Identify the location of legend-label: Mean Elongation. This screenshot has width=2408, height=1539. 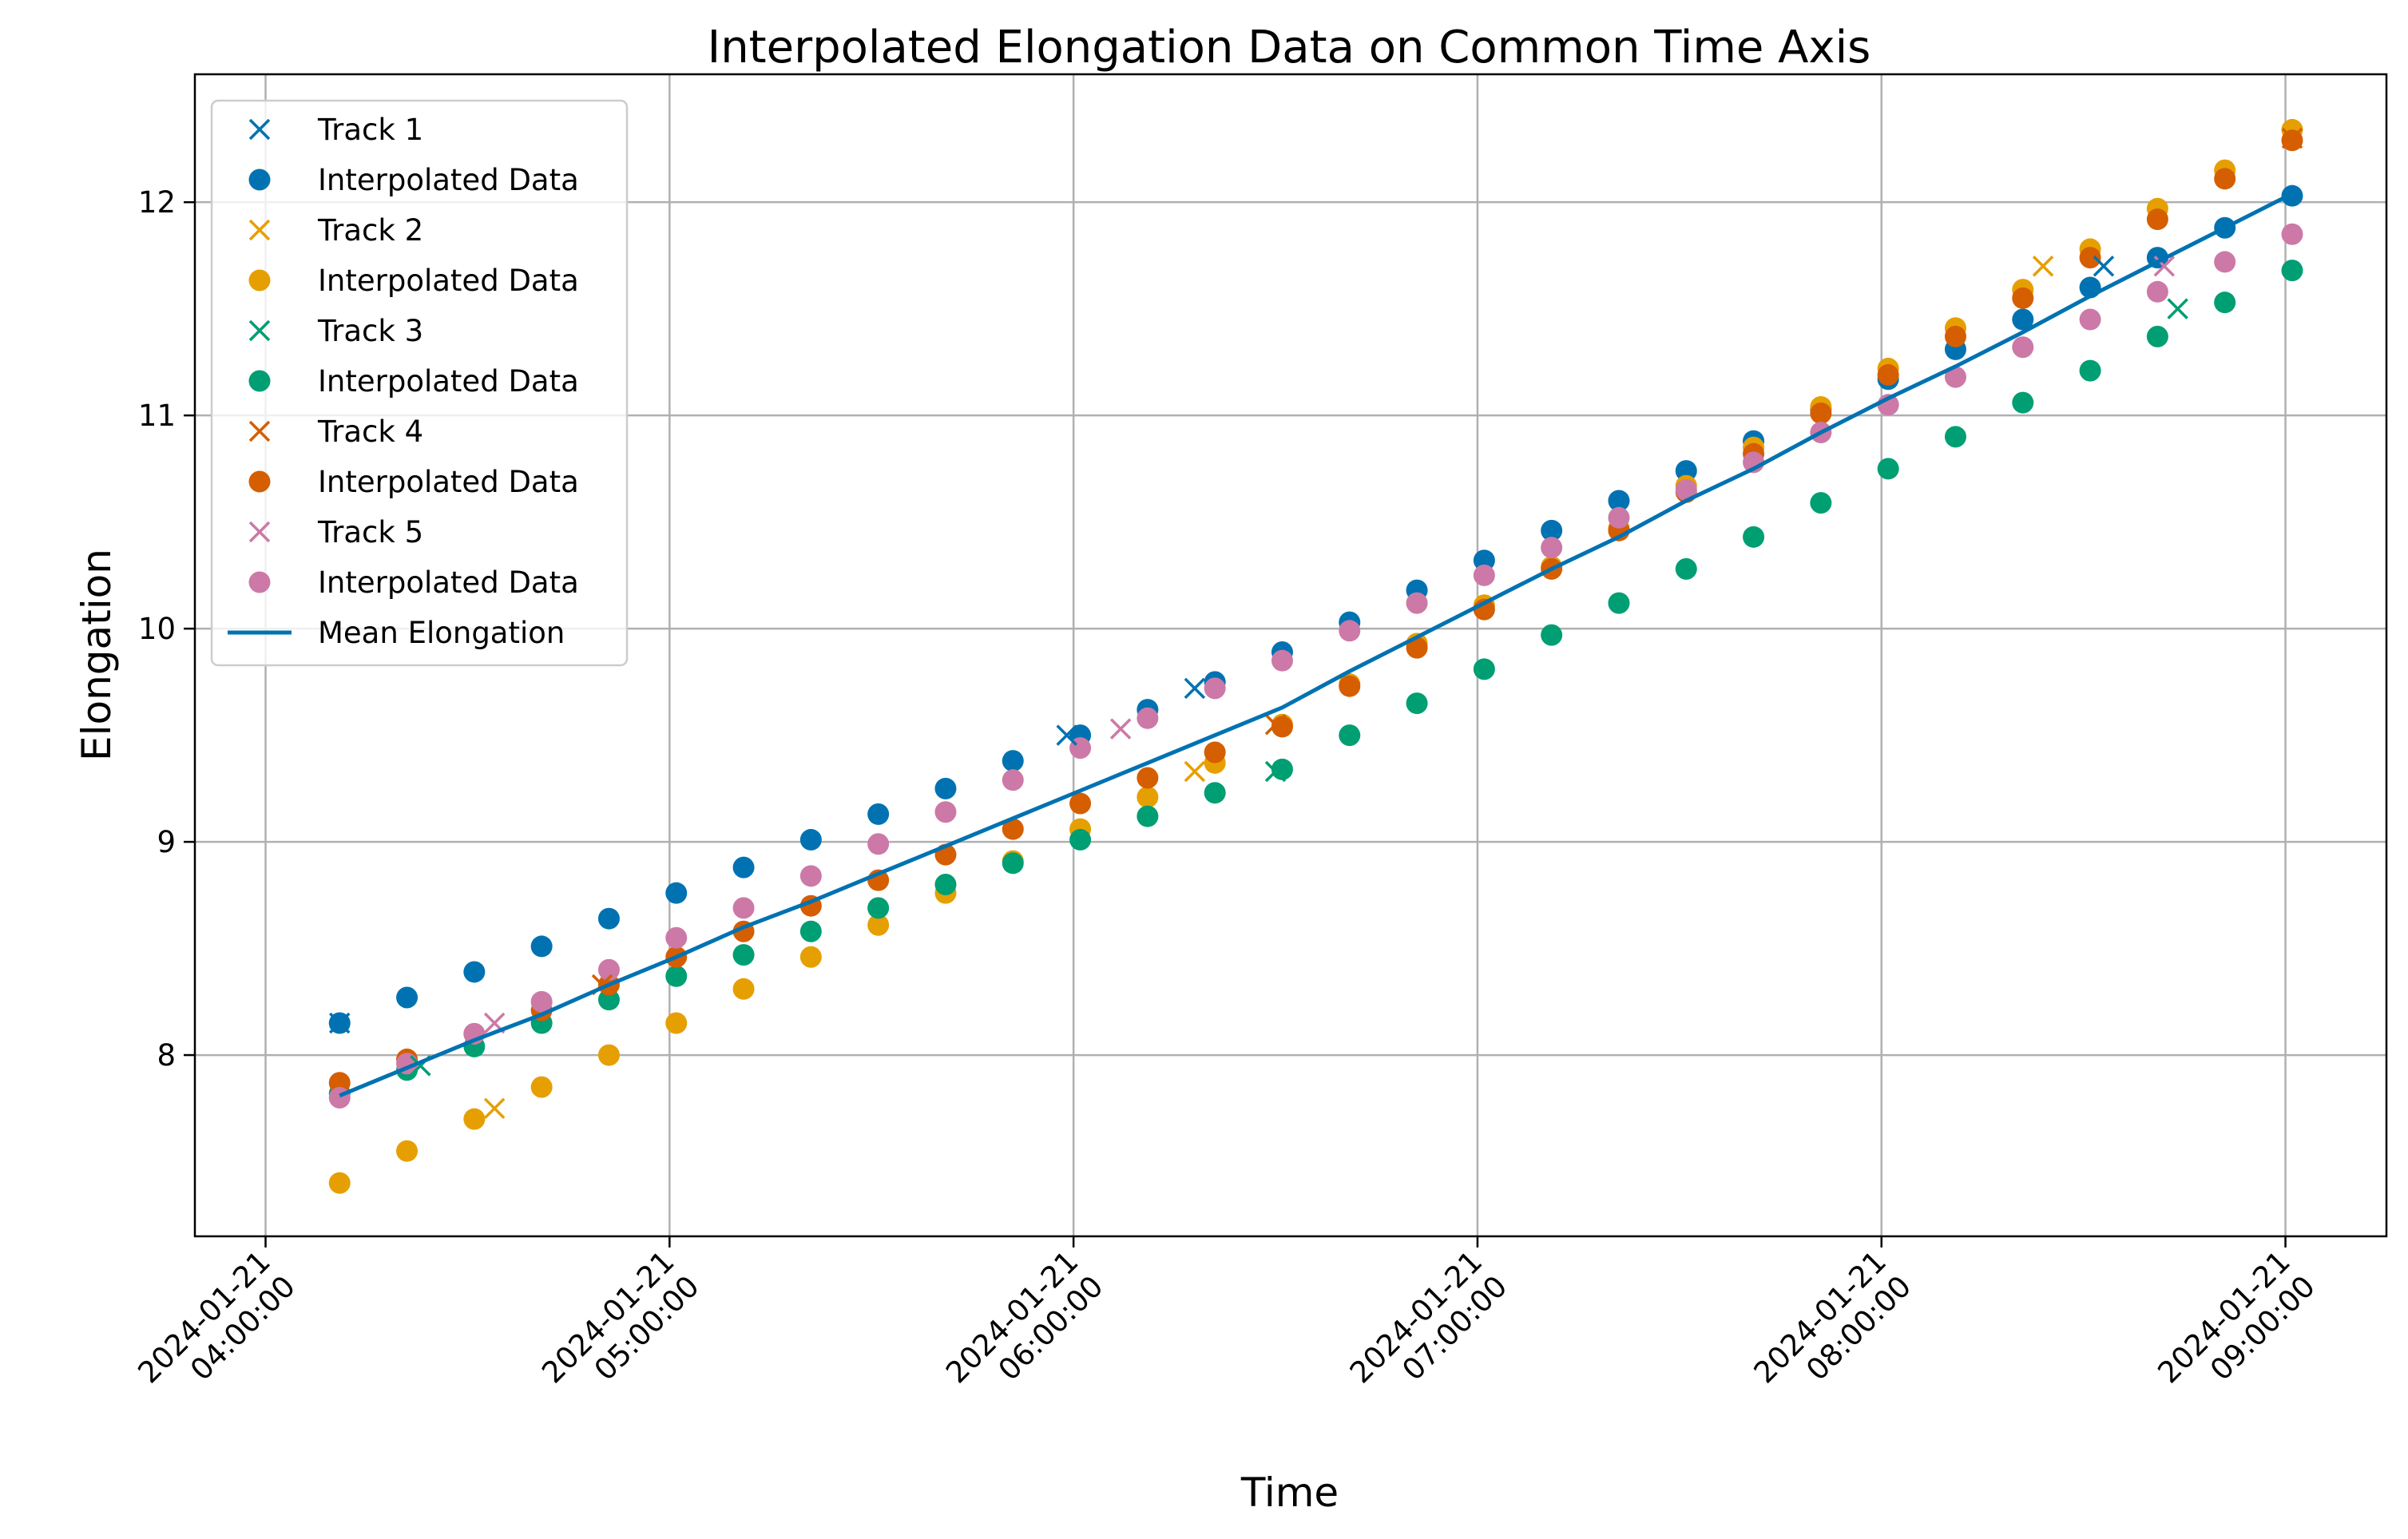
(441, 633).